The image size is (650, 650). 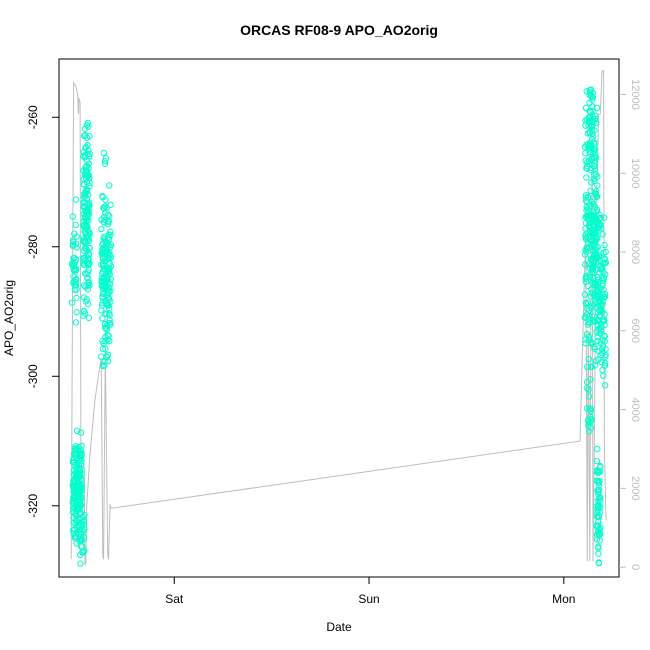 What do you see at coordinates (9, 318) in the screenshot?
I see `y-axis-label: APO_AO2orig` at bounding box center [9, 318].